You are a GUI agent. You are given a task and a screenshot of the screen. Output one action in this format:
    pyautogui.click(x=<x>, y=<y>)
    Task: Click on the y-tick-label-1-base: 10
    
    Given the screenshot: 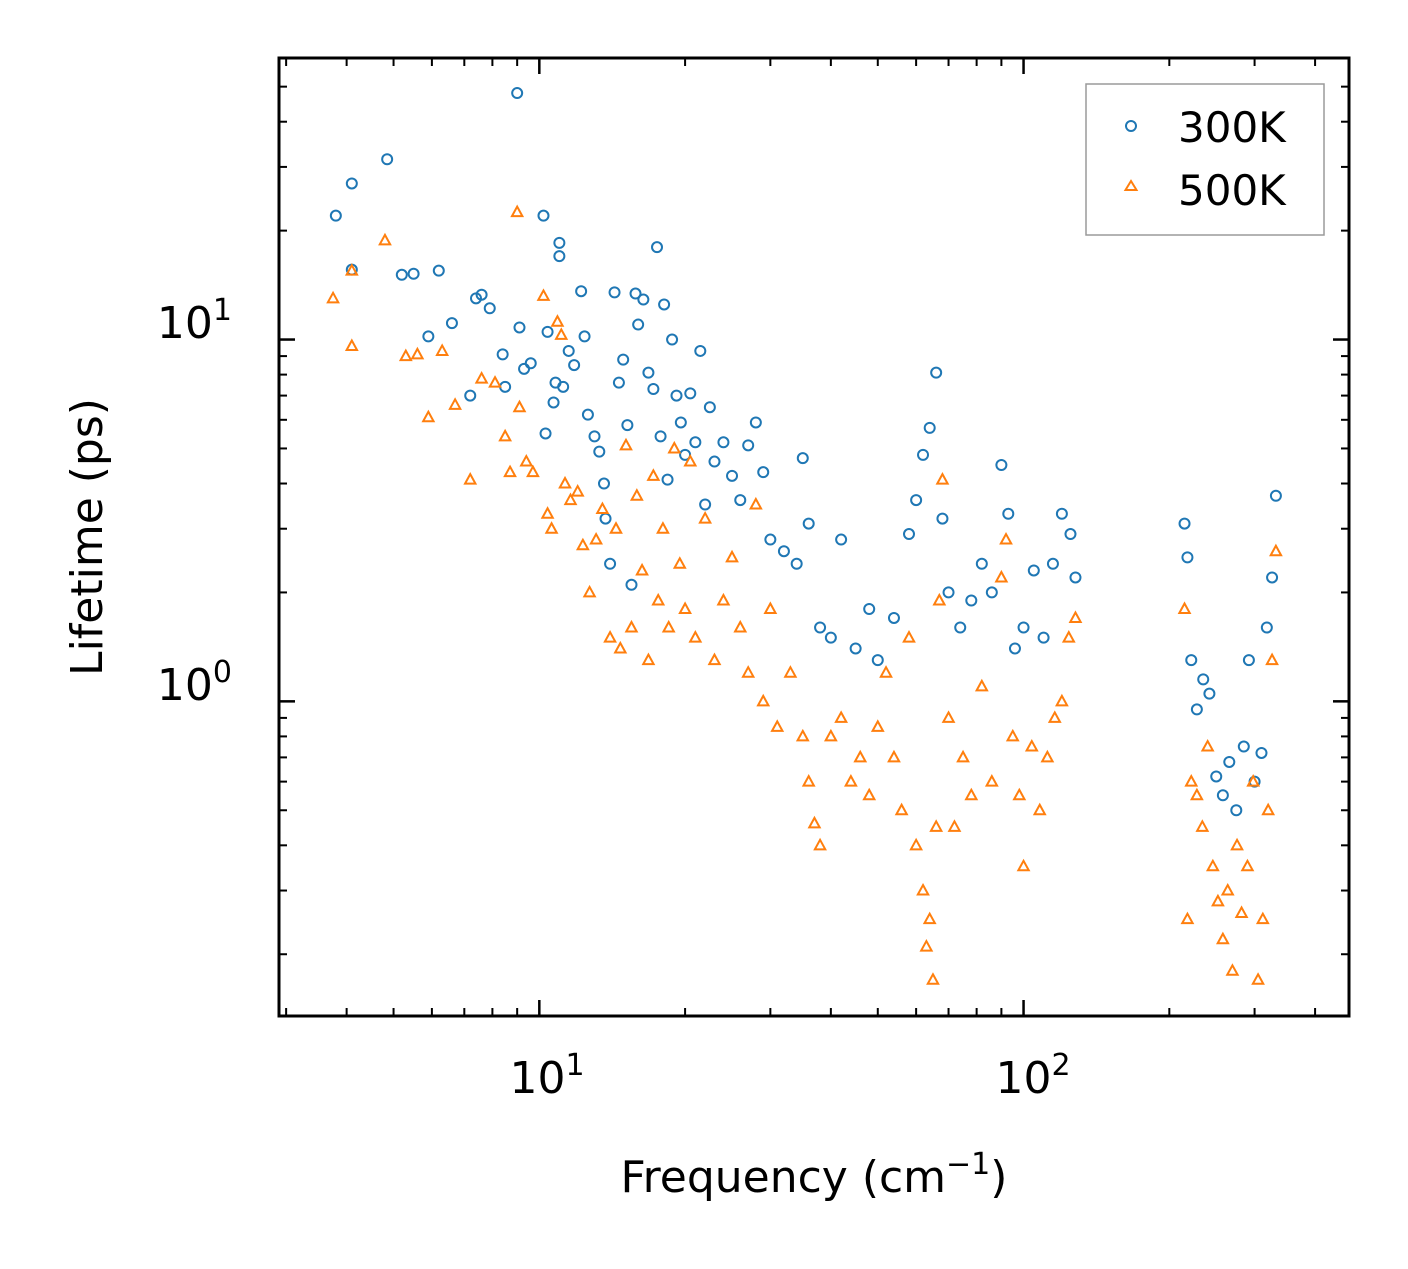 What is the action you would take?
    pyautogui.click(x=185, y=685)
    